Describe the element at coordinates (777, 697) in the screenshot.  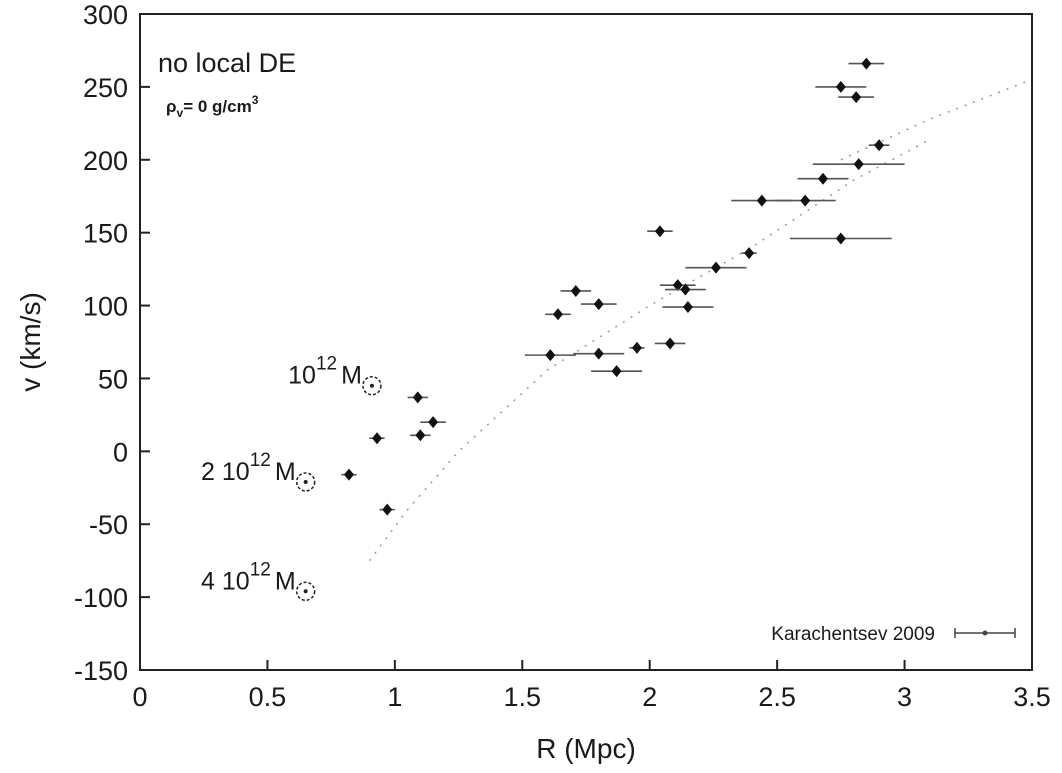
I see `x-tick-label: 2.5` at that location.